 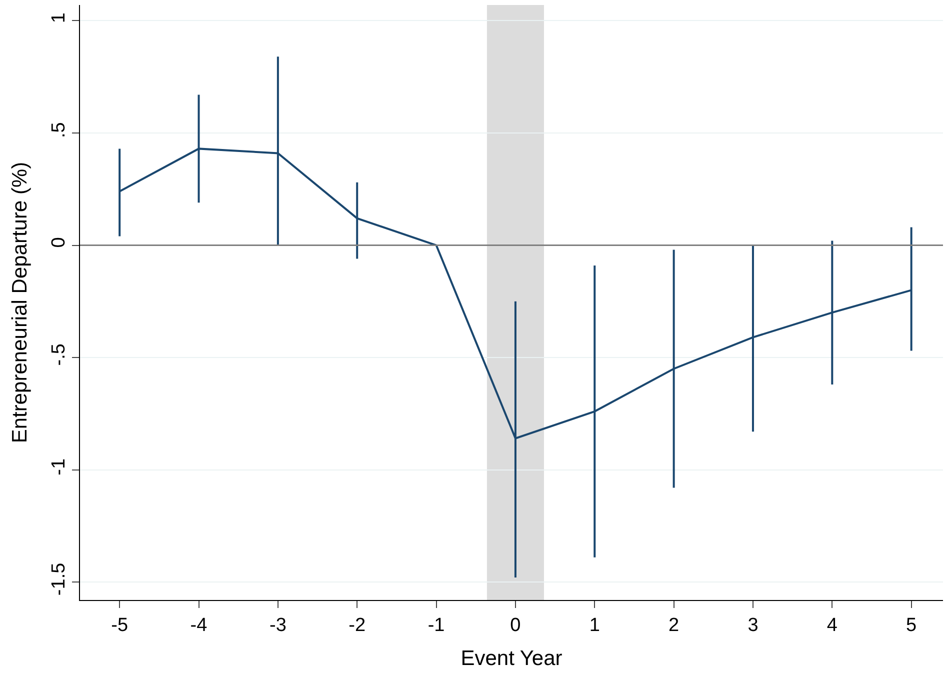 I want to click on x-tick-label: 2, so click(x=674, y=625).